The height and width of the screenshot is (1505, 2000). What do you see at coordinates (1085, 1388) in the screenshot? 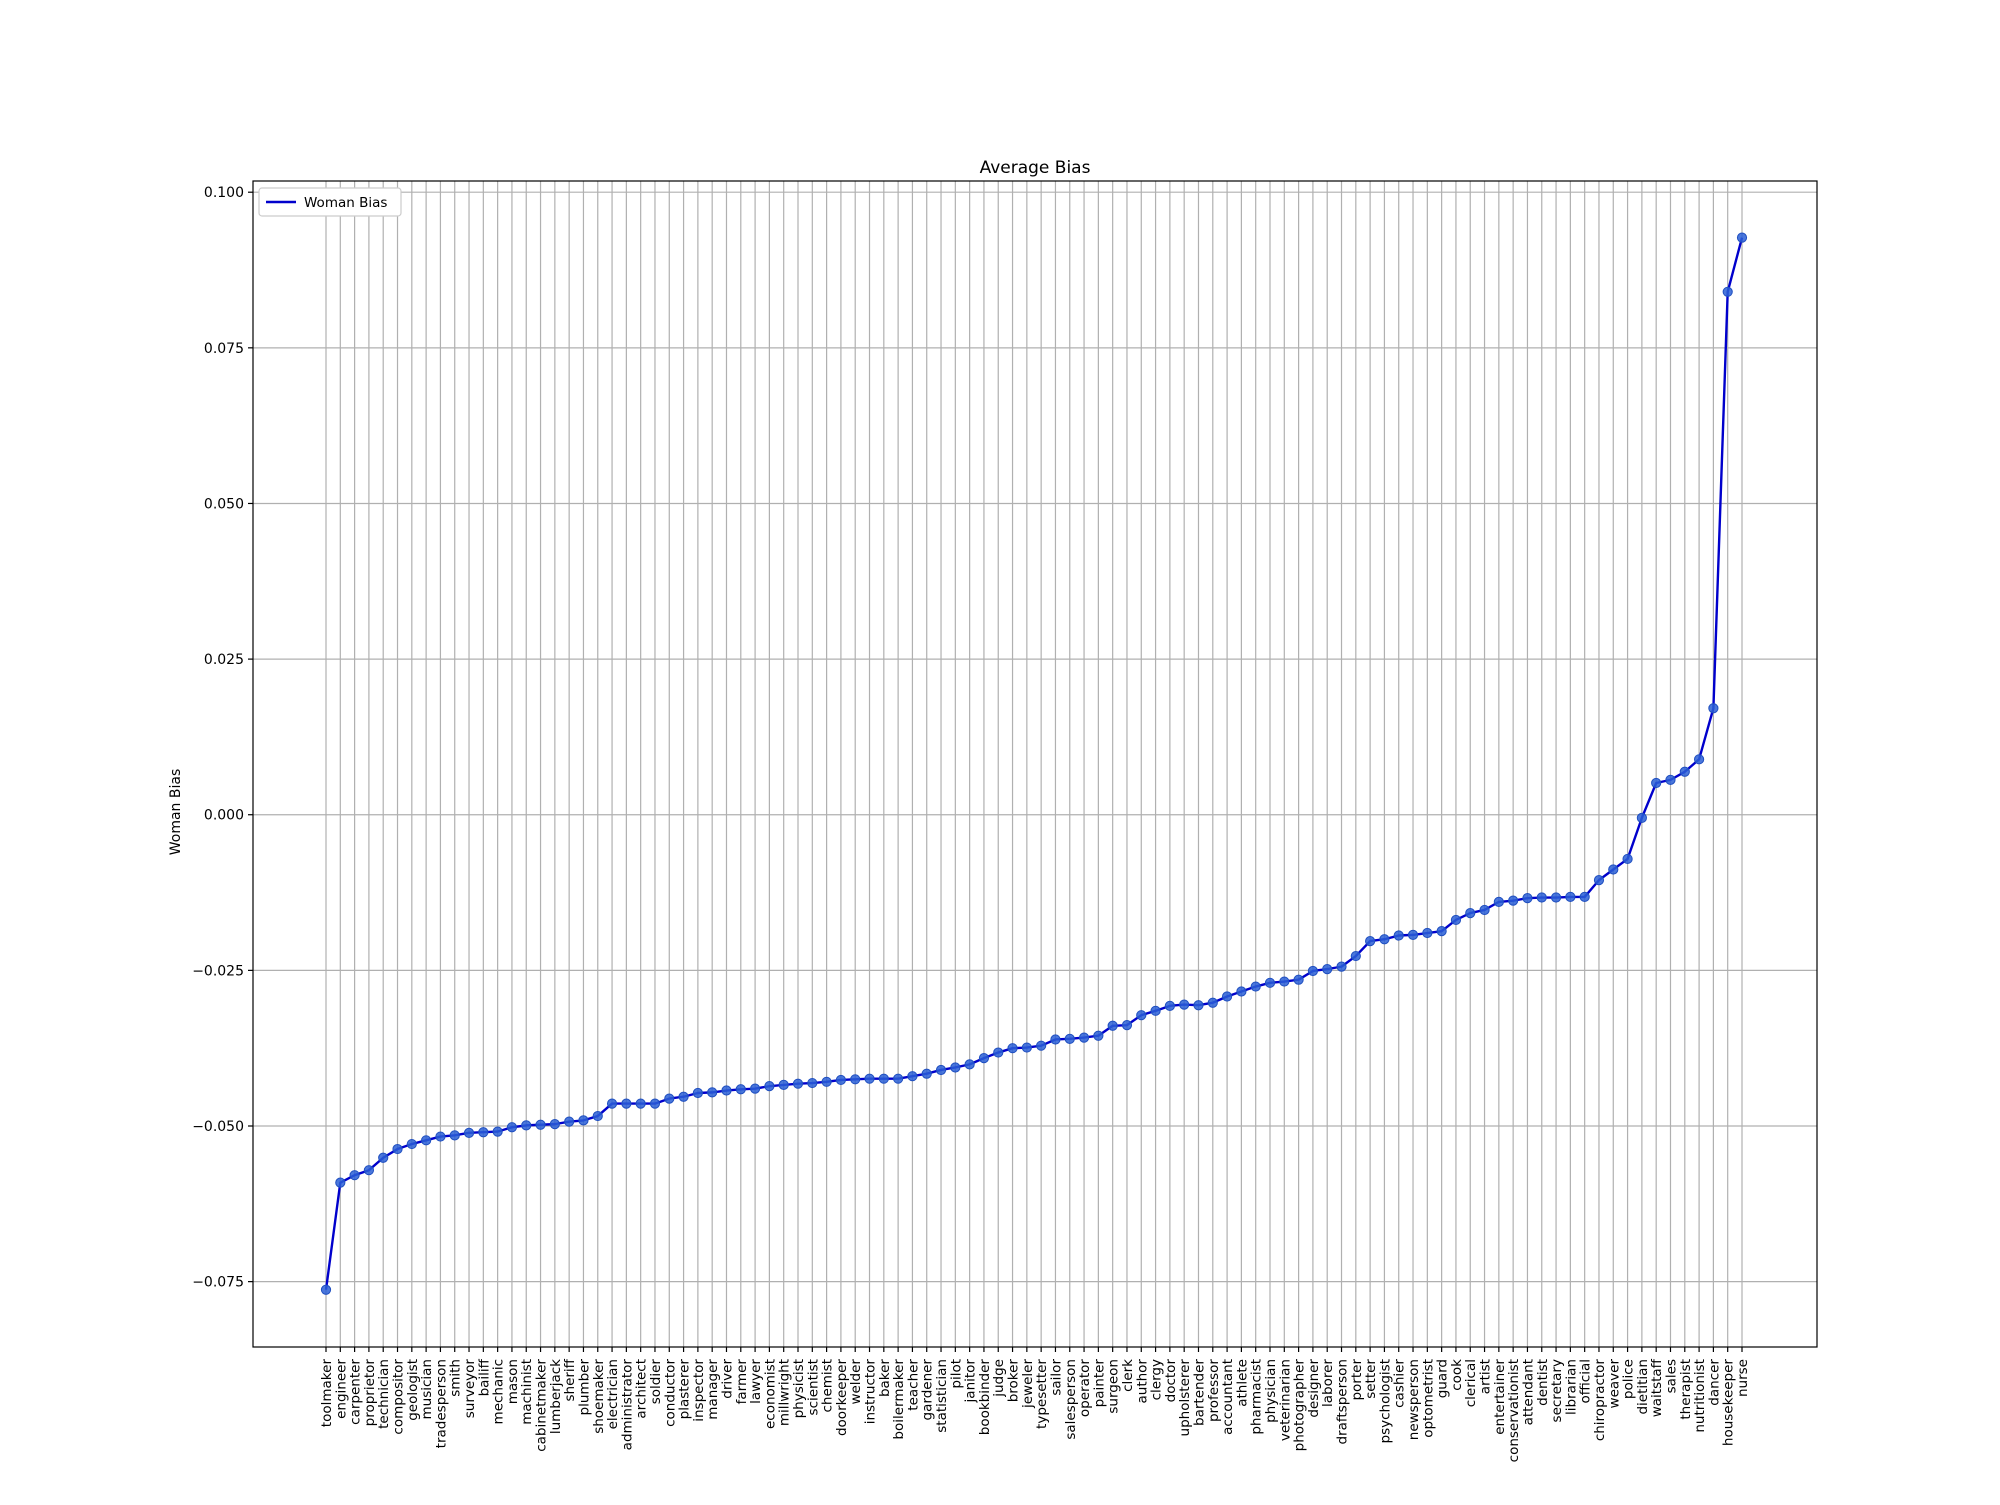
I see `x-tick-label: operator` at bounding box center [1085, 1388].